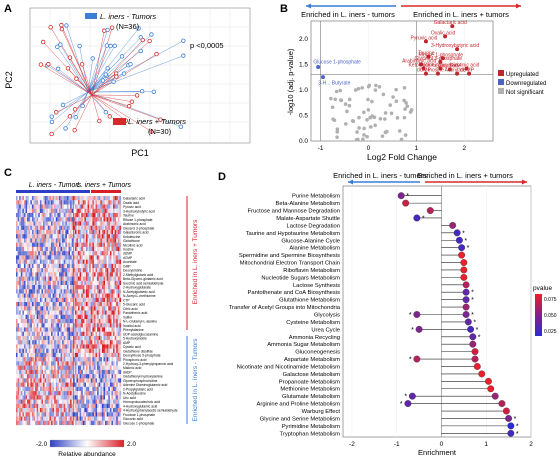 This screenshot has width=558, height=459. What do you see at coordinates (74, 130) in the screenshot?
I see `pca-point-plus` at bounding box center [74, 130].